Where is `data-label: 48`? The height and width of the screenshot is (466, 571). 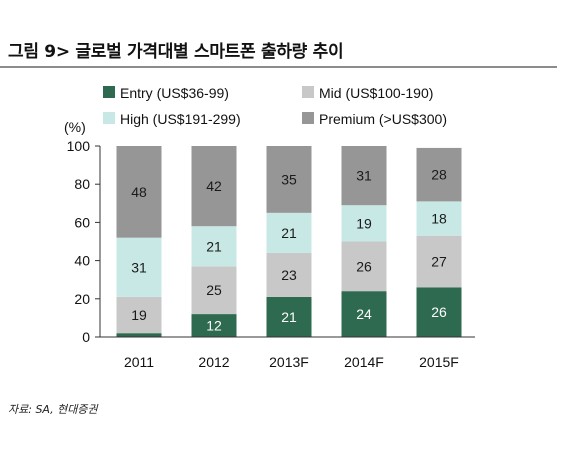
data-label: 48 is located at coordinates (139, 192).